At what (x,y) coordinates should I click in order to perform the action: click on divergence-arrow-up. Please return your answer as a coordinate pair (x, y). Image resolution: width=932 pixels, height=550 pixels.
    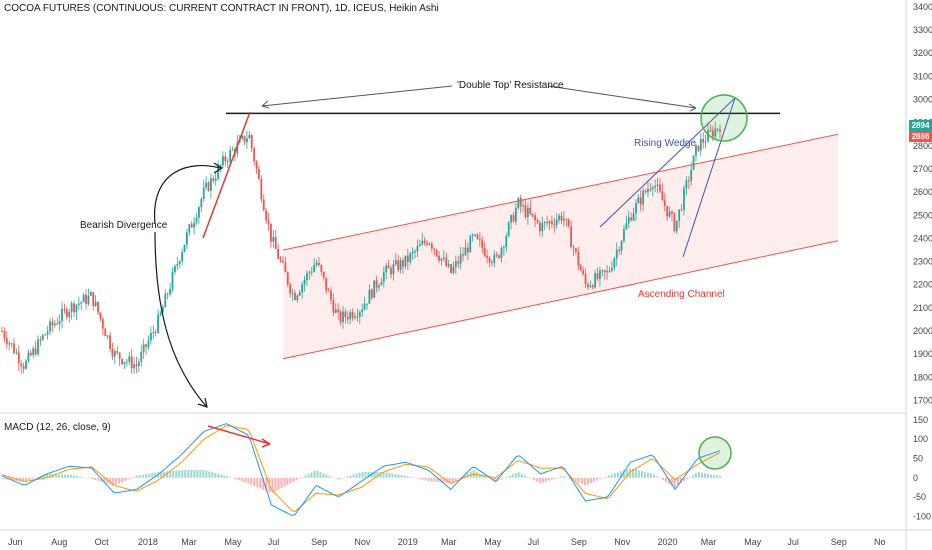
    Looking at the image, I should click on (187, 195).